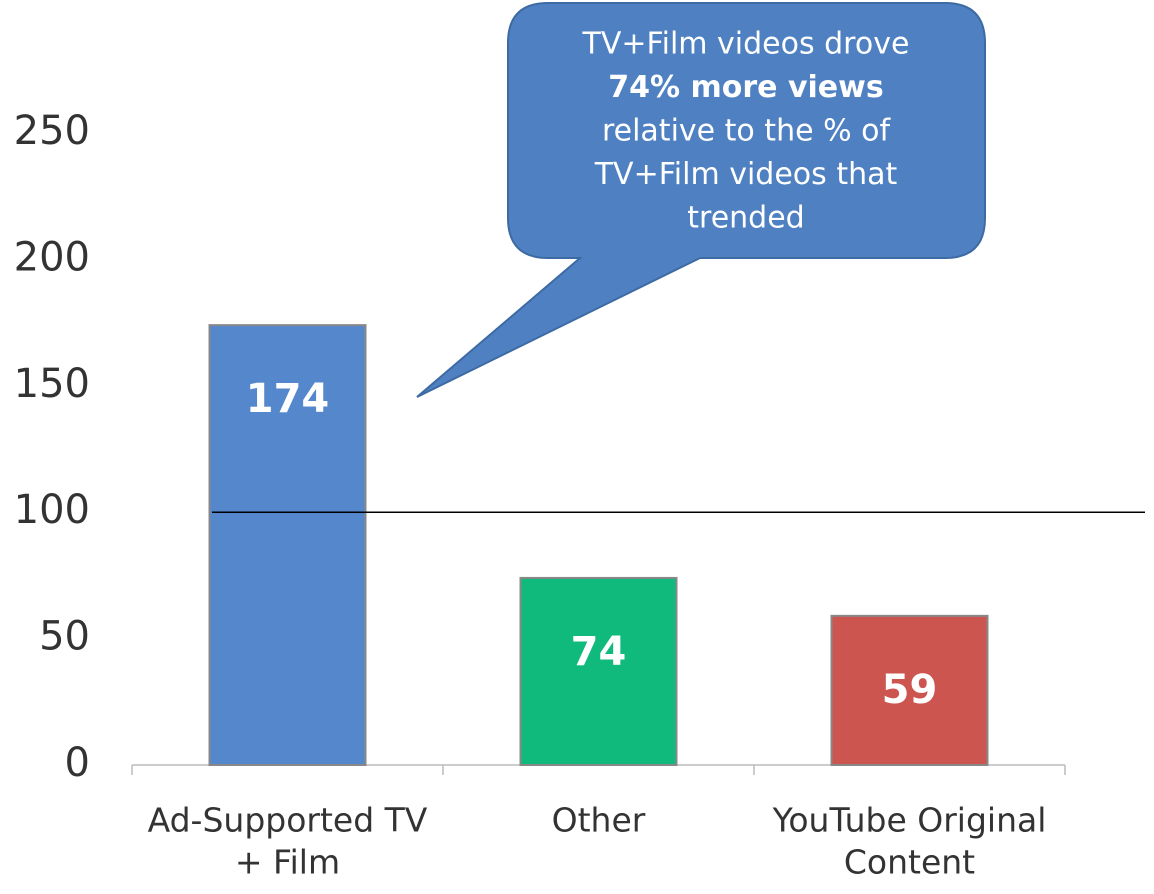 Image resolution: width=1154 pixels, height=894 pixels. I want to click on y-tick-label: 150, so click(52, 384).